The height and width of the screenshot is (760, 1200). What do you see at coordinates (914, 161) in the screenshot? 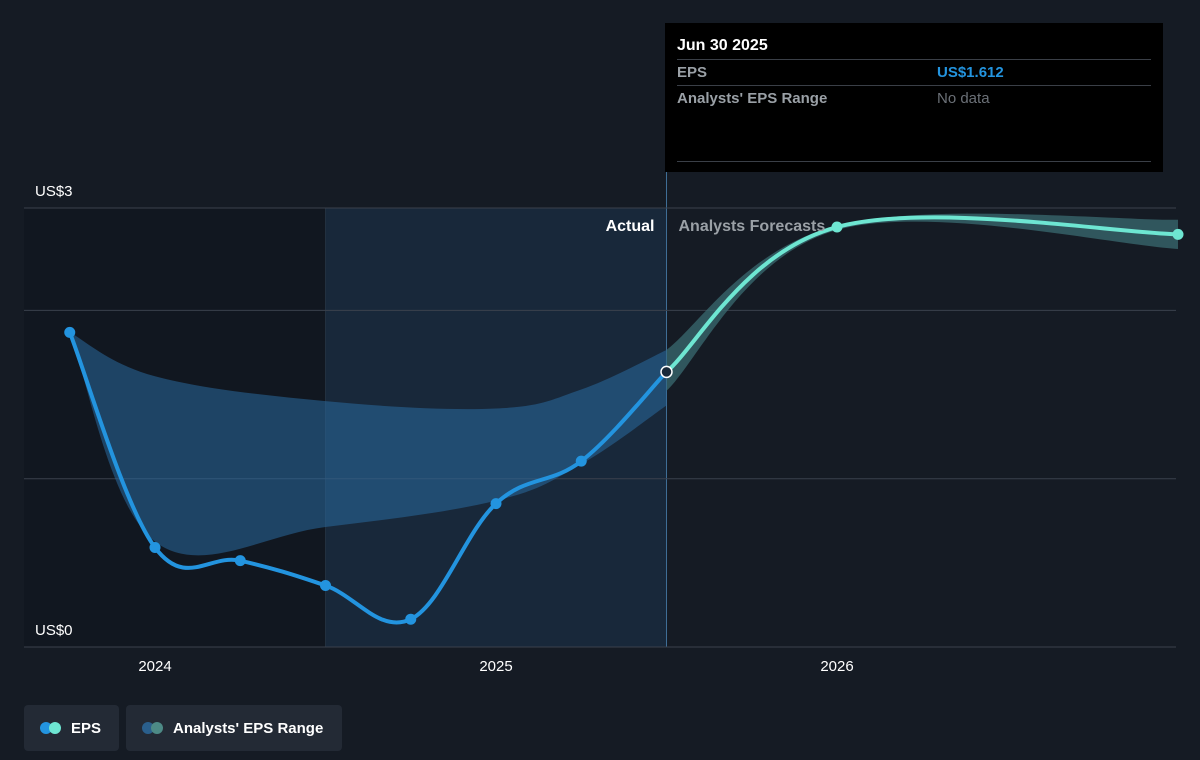
I see `tooltip-divider` at bounding box center [914, 161].